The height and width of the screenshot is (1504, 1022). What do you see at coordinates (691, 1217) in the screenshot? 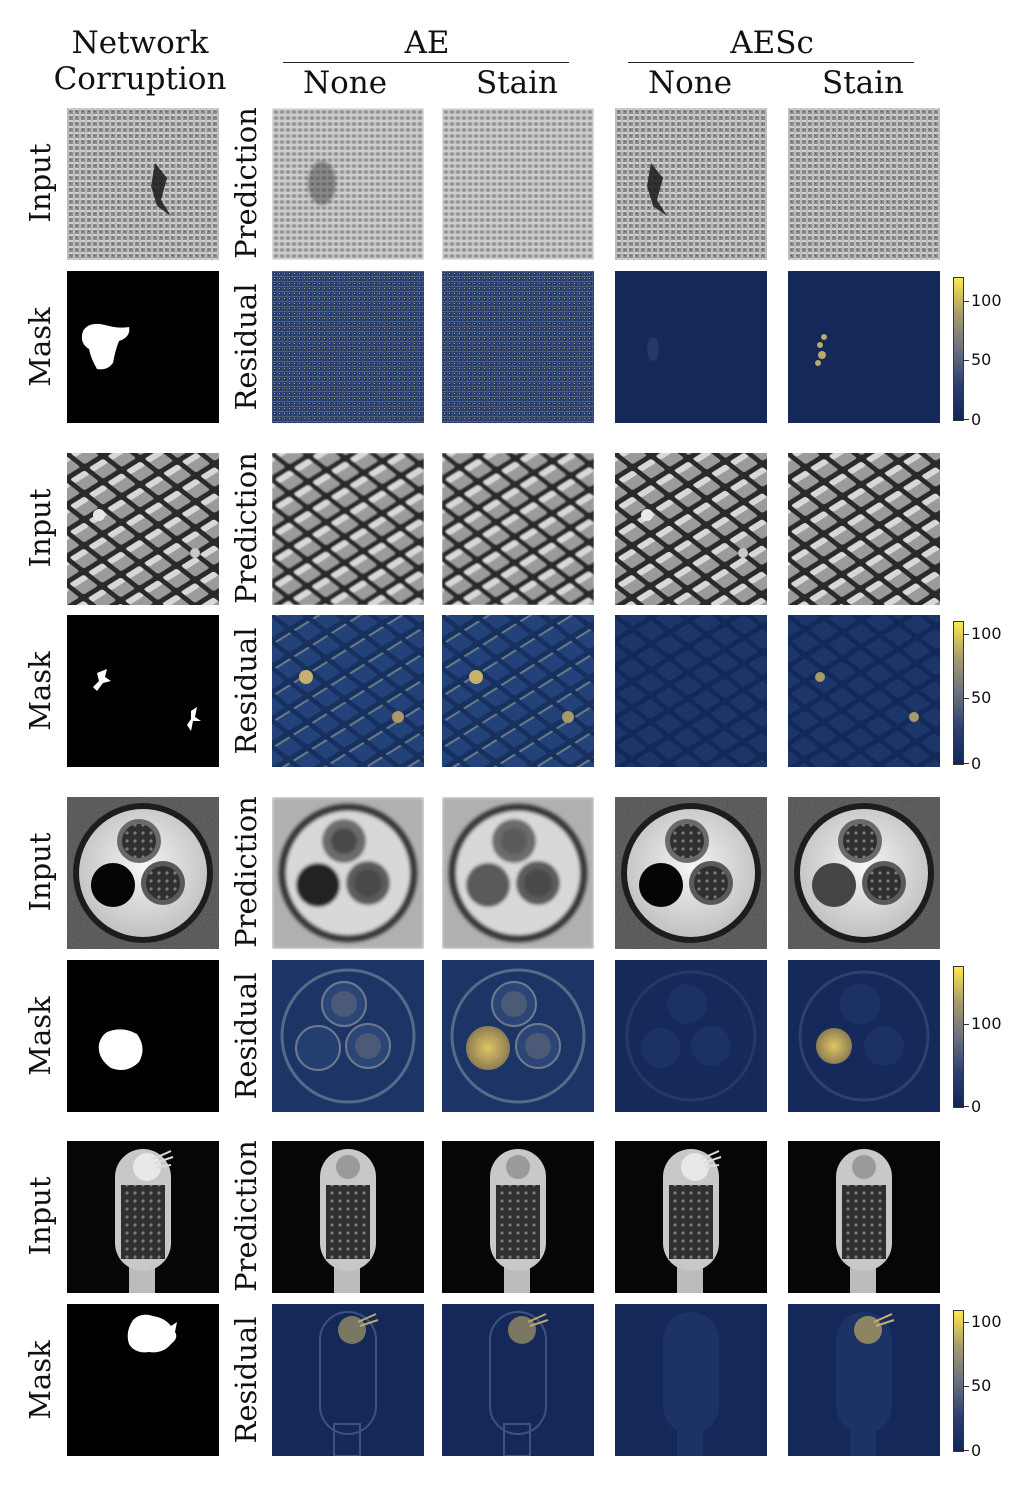
I see `toothbrush-aesc-none-prediction` at bounding box center [691, 1217].